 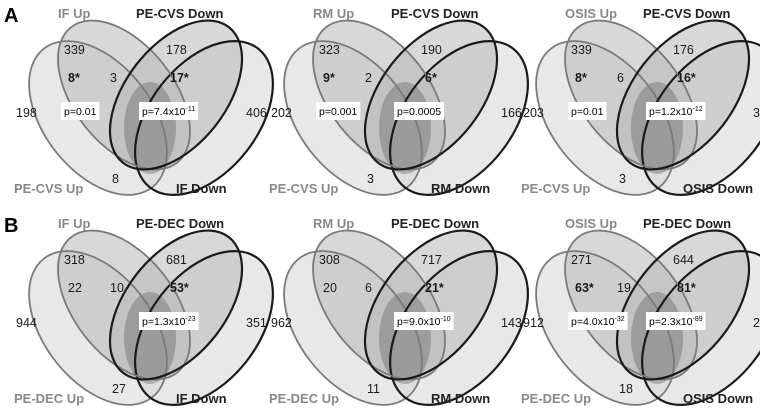 I want to click on region-count-top-left: 323, so click(x=329, y=50).